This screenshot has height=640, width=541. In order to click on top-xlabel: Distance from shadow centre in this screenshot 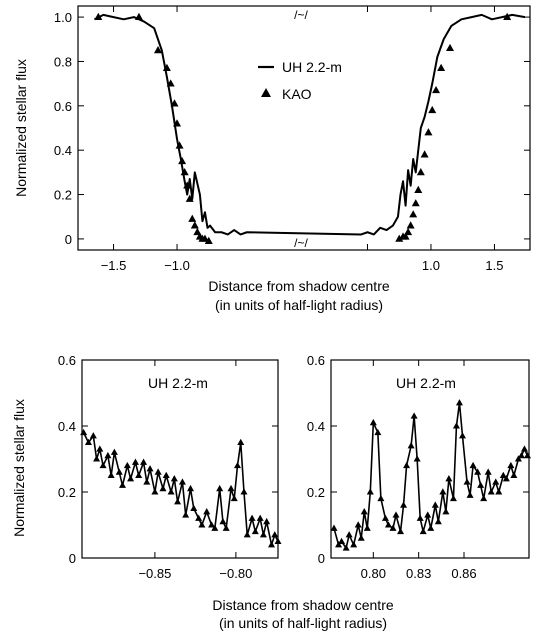, I will do `click(299, 286)`.